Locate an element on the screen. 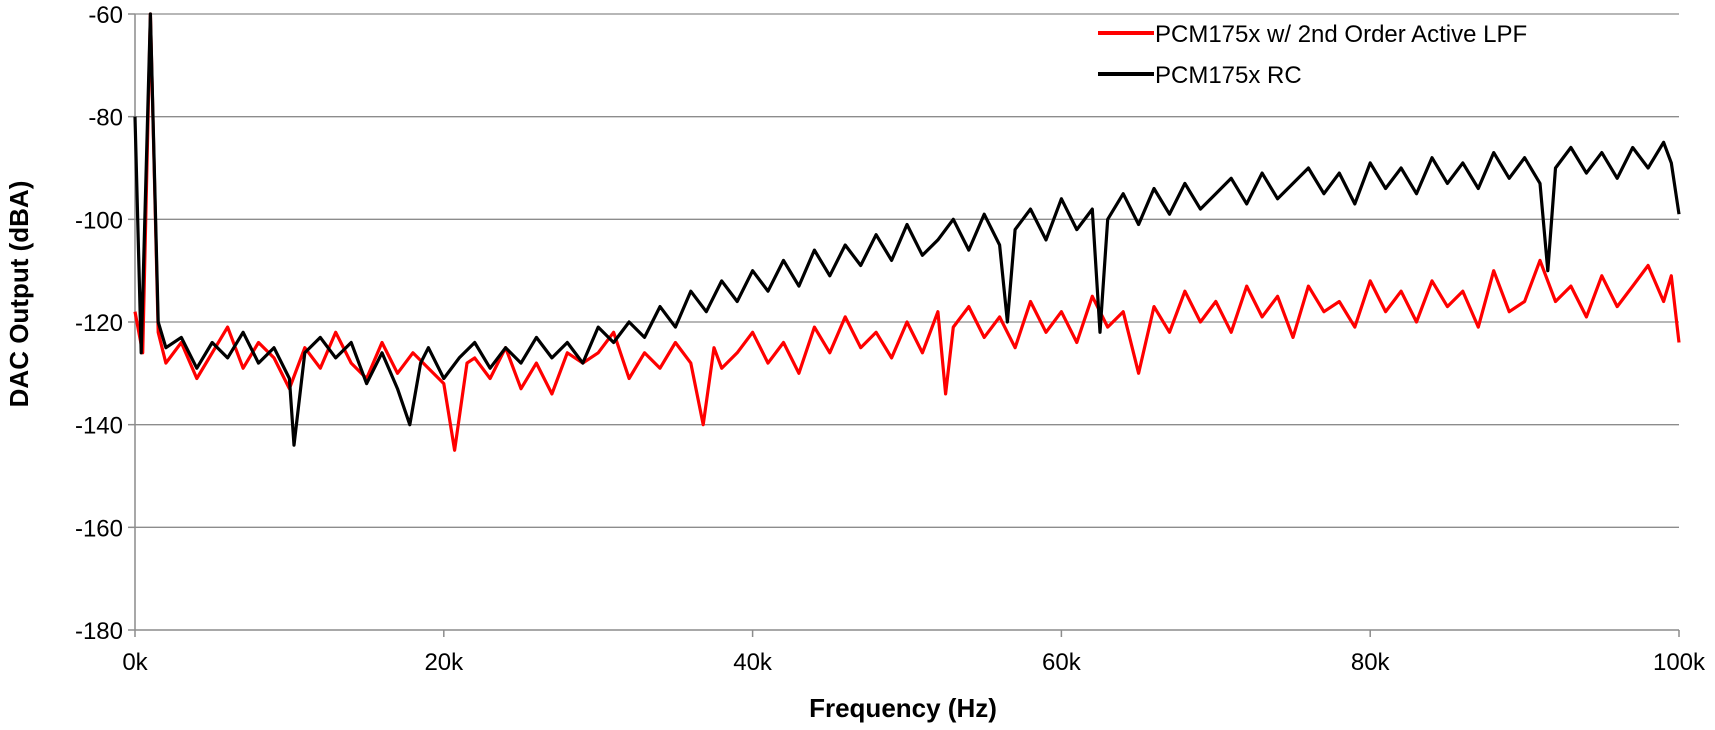  x-tick-label: 100k is located at coordinates (1679, 662).